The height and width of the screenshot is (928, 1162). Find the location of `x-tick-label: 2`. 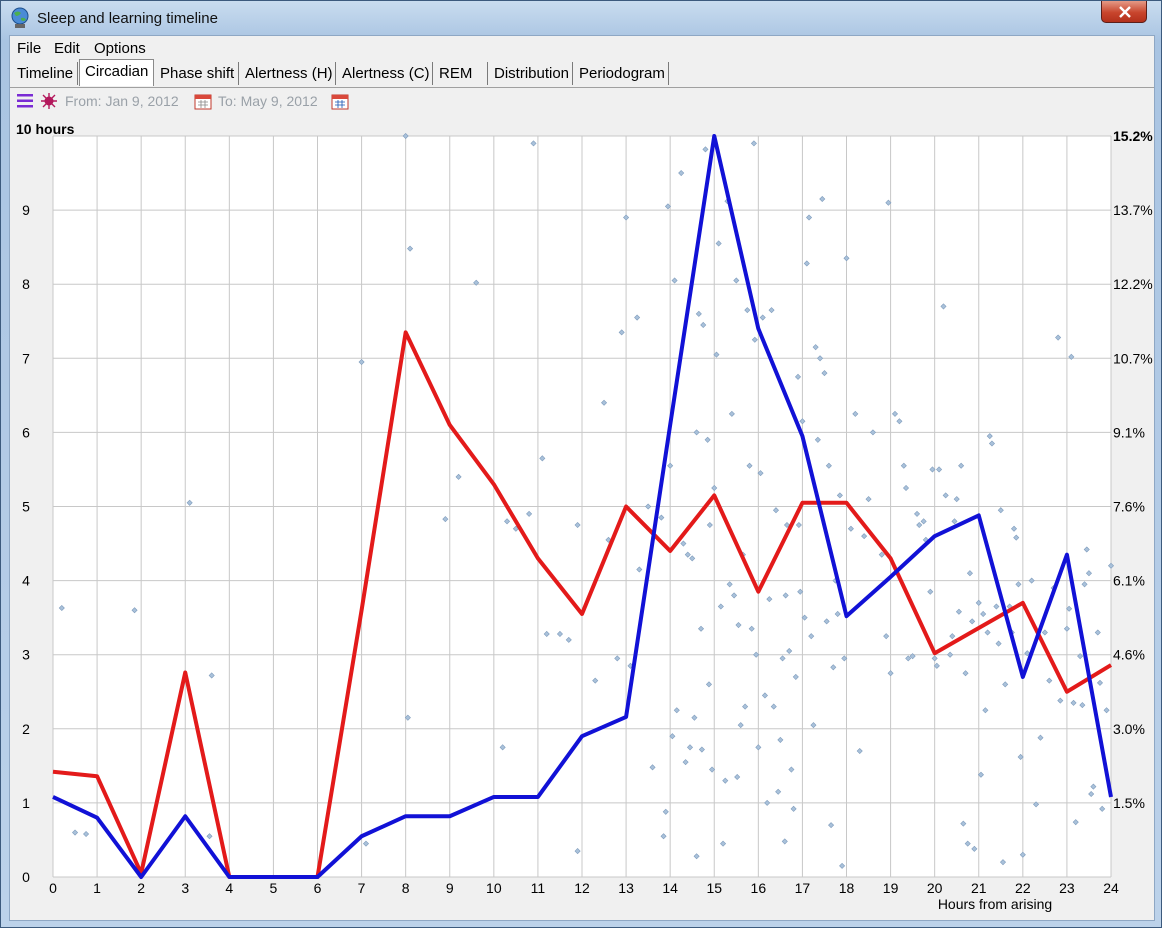

x-tick-label: 2 is located at coordinates (141, 888).